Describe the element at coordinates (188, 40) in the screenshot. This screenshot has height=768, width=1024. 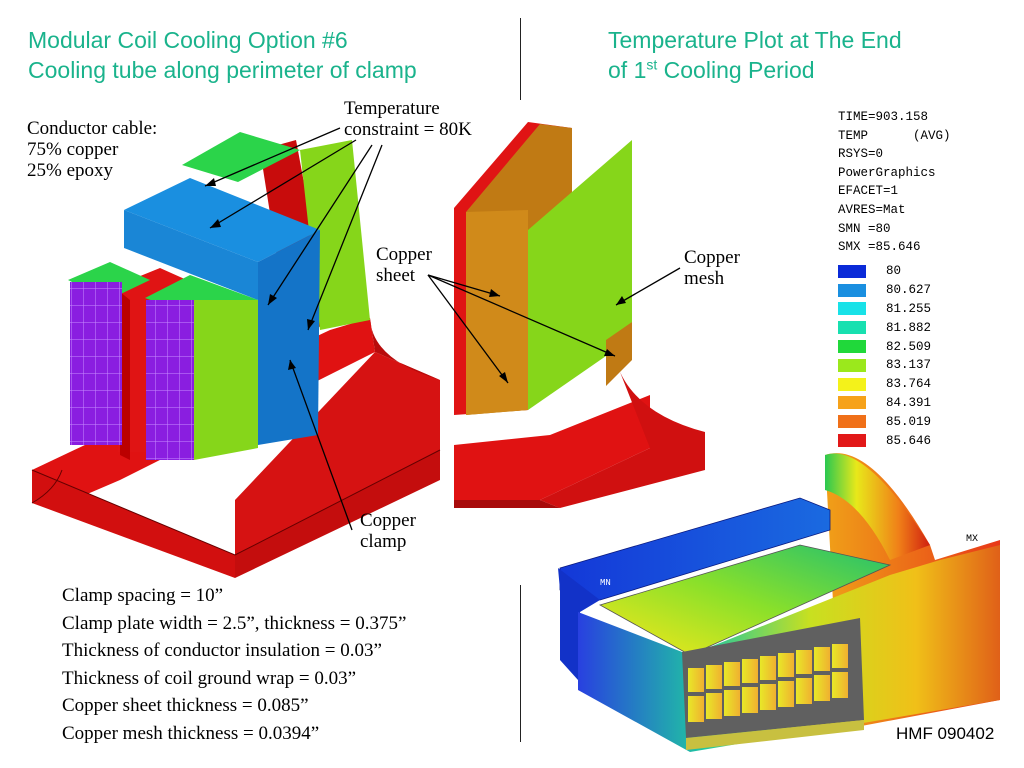
I see `left-title-line1: Modular Coil Cooling Option #6` at that location.